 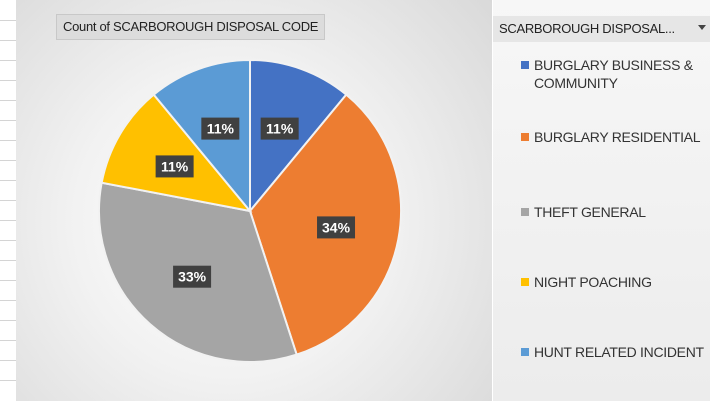 I want to click on data-label: 34%, so click(x=336, y=227).